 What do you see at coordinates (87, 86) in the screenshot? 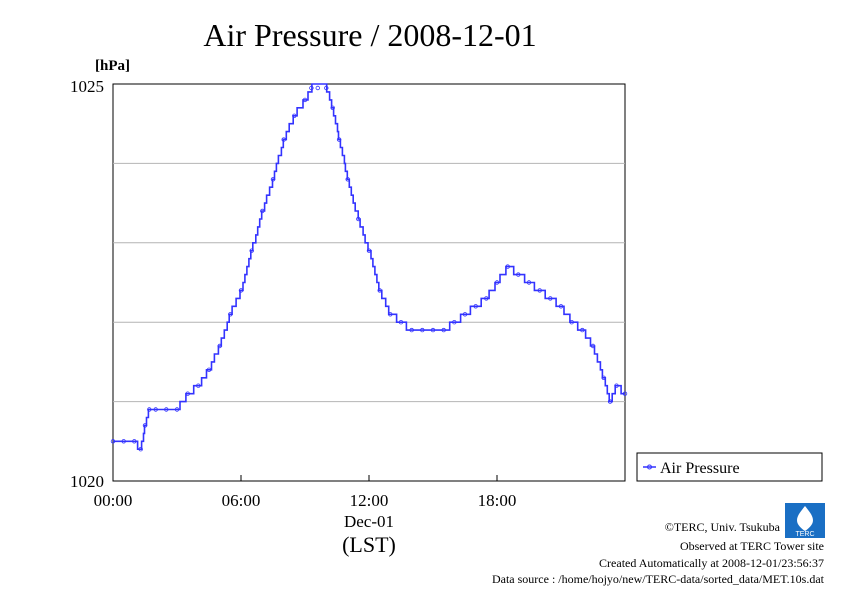
I see `y-tick-label-top: 1025` at bounding box center [87, 86].